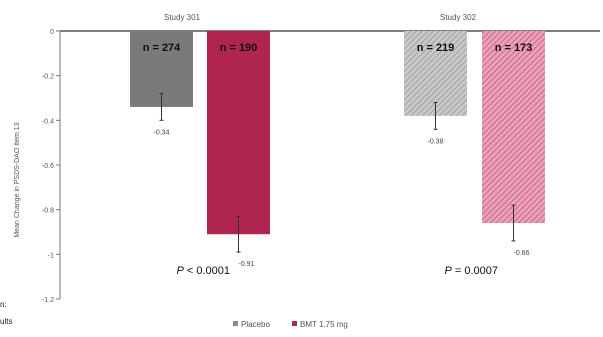 This screenshot has width=603, height=337. What do you see at coordinates (6, 321) in the screenshot?
I see `side-text-2: ults` at bounding box center [6, 321].